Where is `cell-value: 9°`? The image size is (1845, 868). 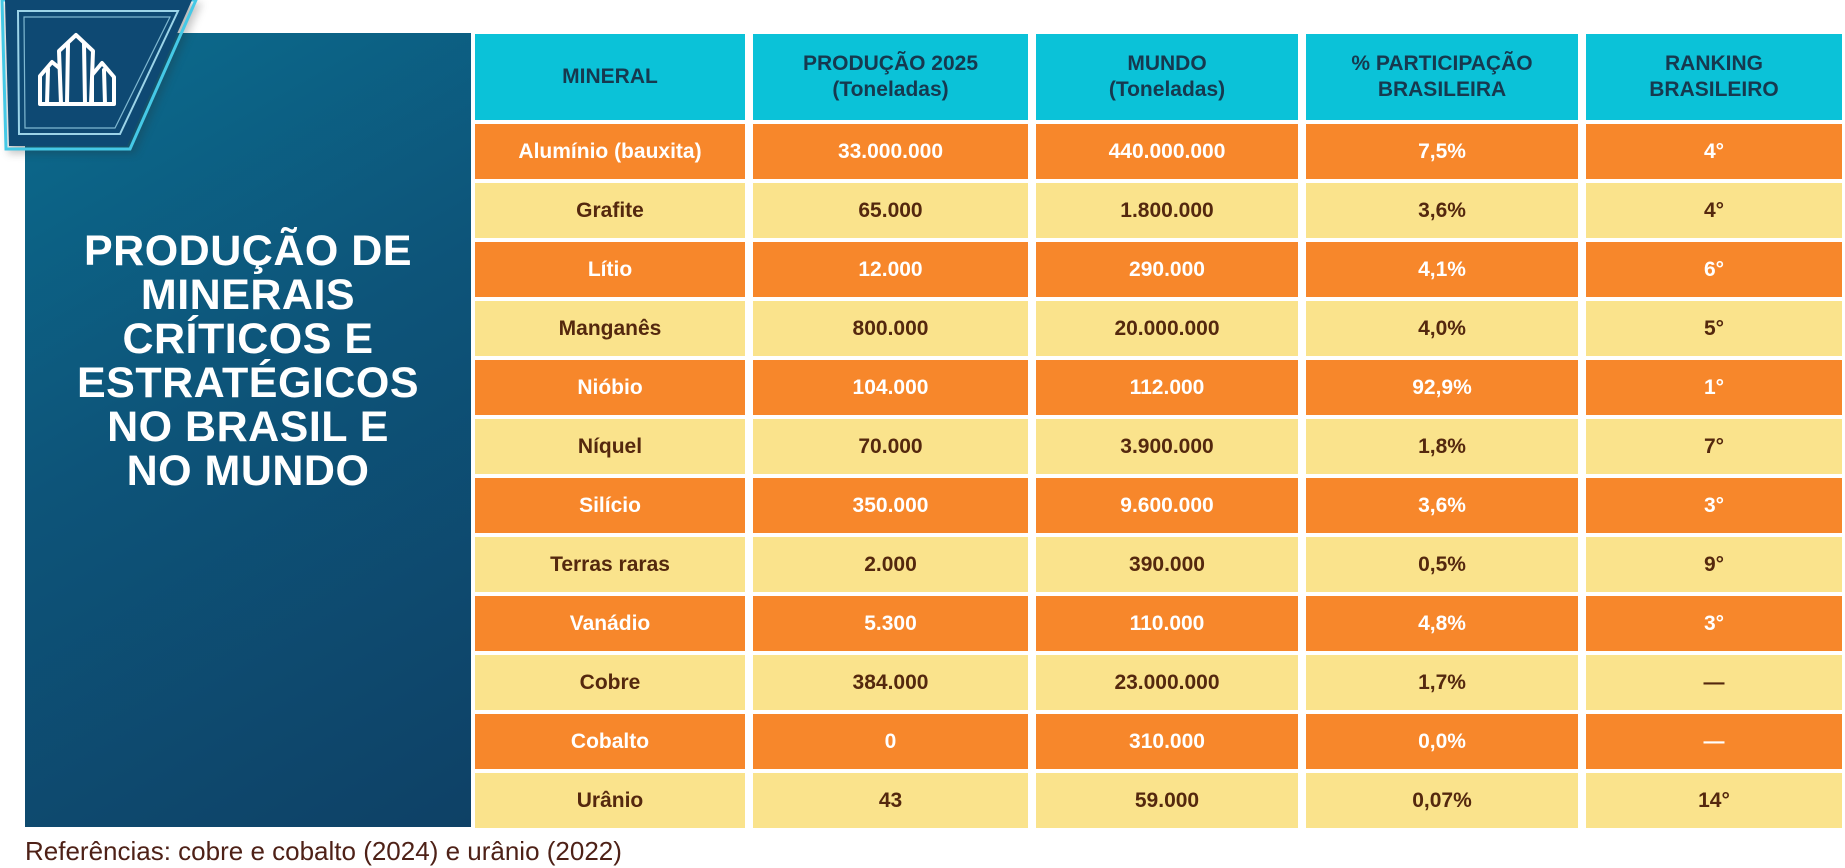
cell-value: 9° is located at coordinates (1714, 564).